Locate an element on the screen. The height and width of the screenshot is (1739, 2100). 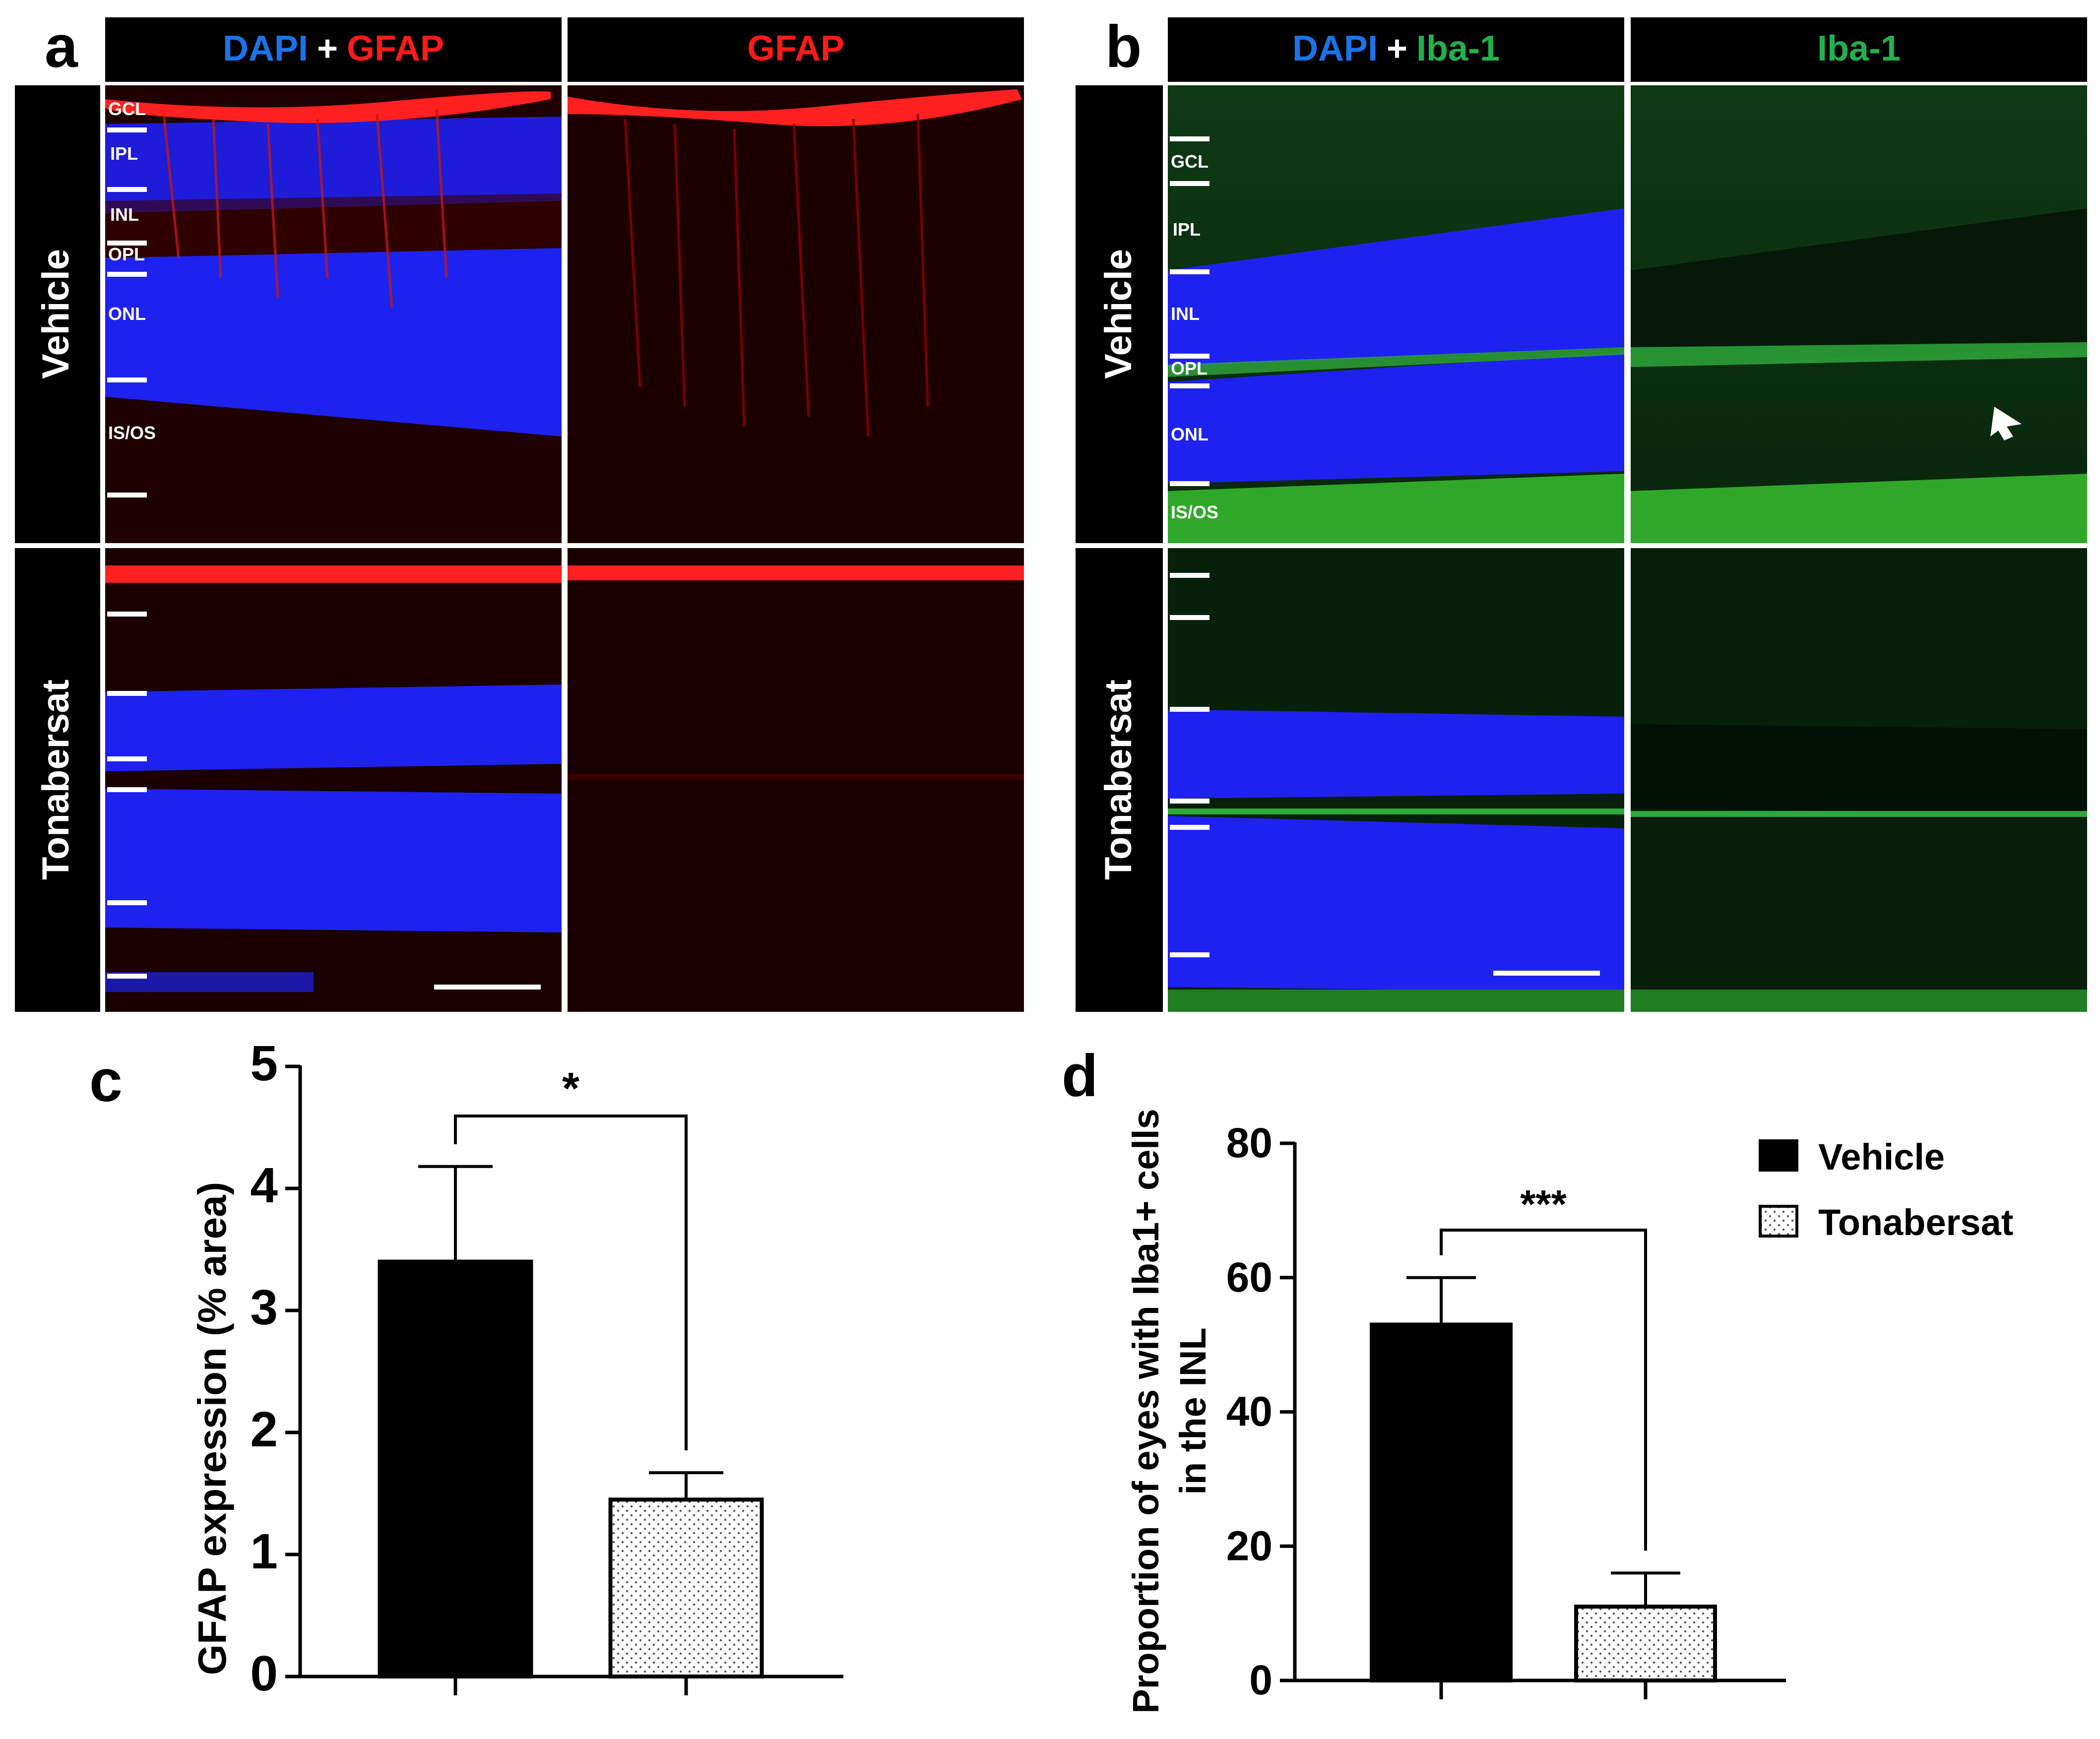
y-tick-label: 4 is located at coordinates (264, 1185).